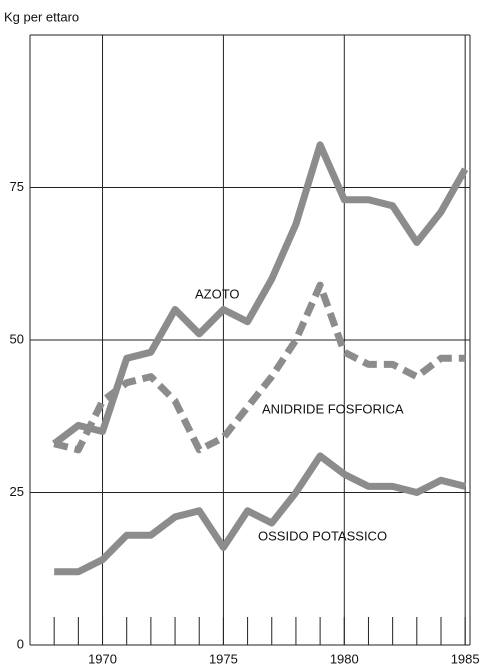 This screenshot has height=668, width=485. I want to click on y-tick-label: 75, so click(17, 186).